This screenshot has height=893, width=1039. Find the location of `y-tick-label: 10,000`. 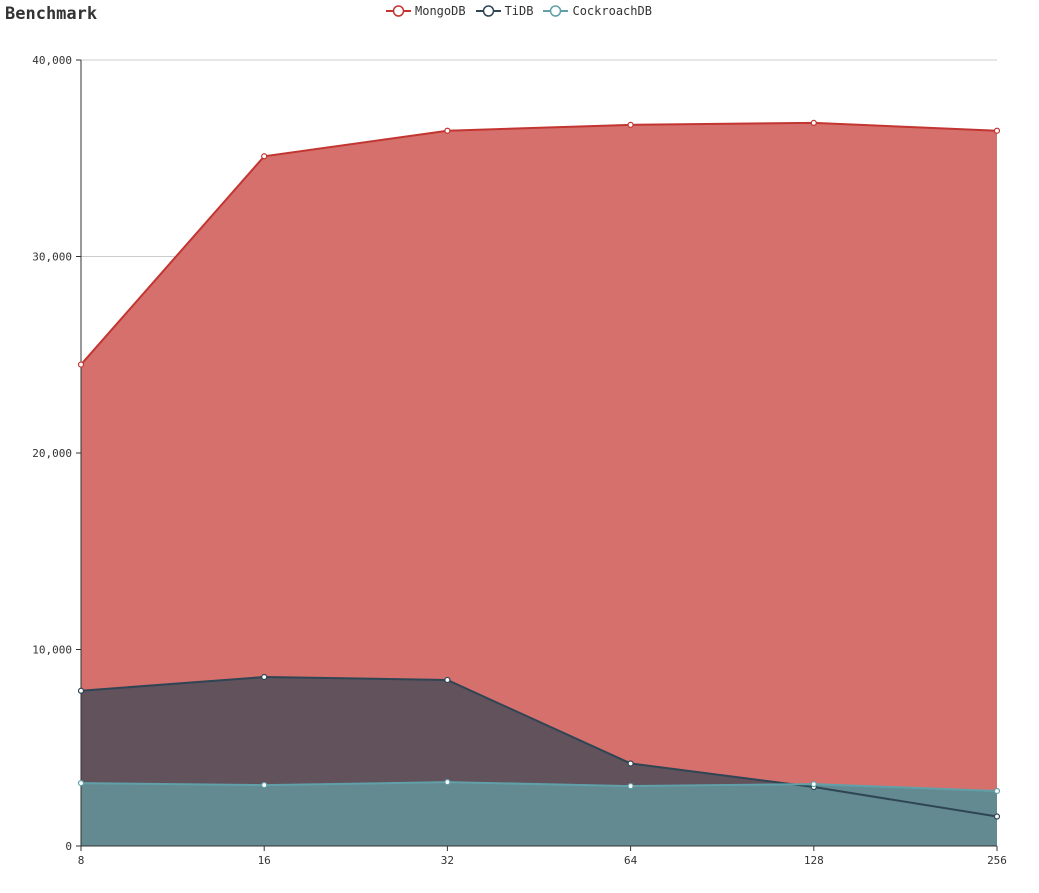

y-tick-label: 10,000 is located at coordinates (52, 650).